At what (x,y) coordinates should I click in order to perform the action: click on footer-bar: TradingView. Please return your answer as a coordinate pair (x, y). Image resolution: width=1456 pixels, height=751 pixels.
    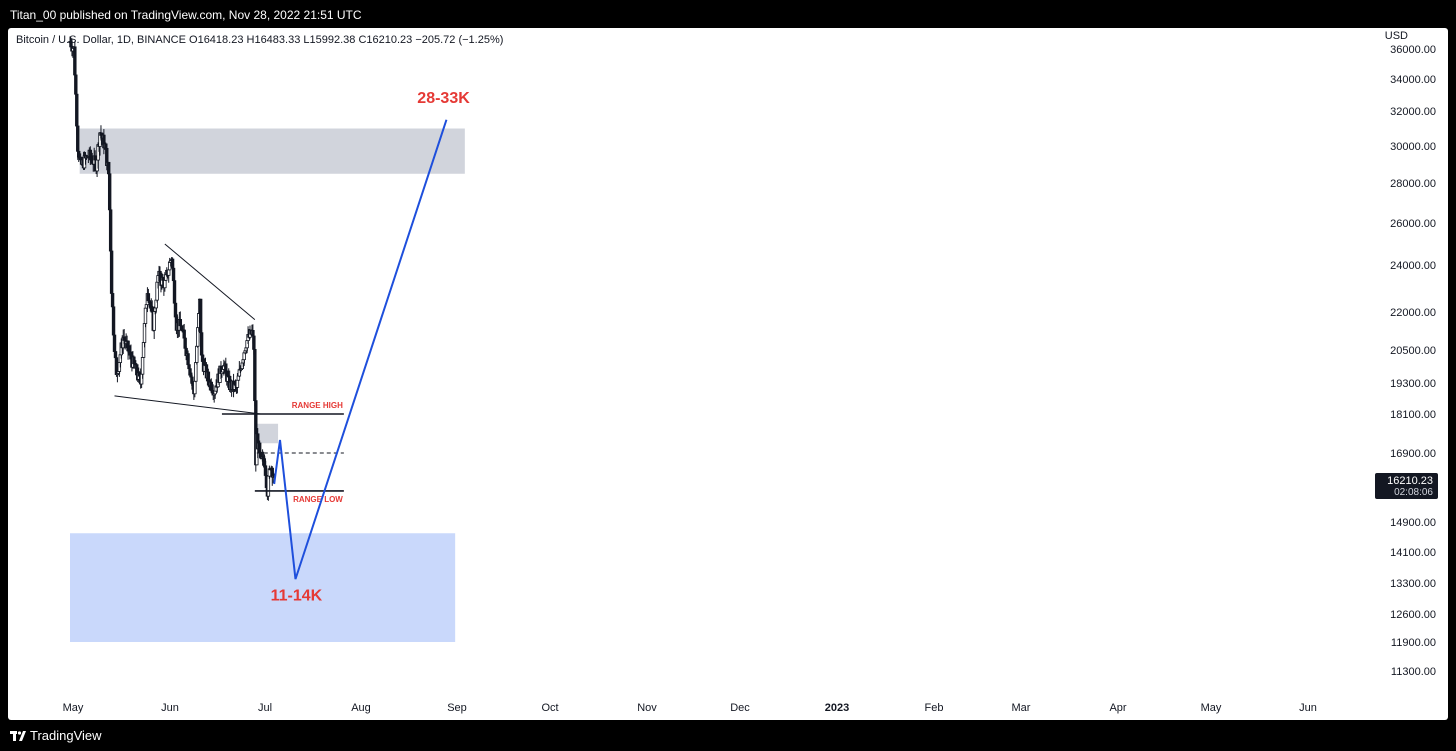
    Looking at the image, I should click on (728, 735).